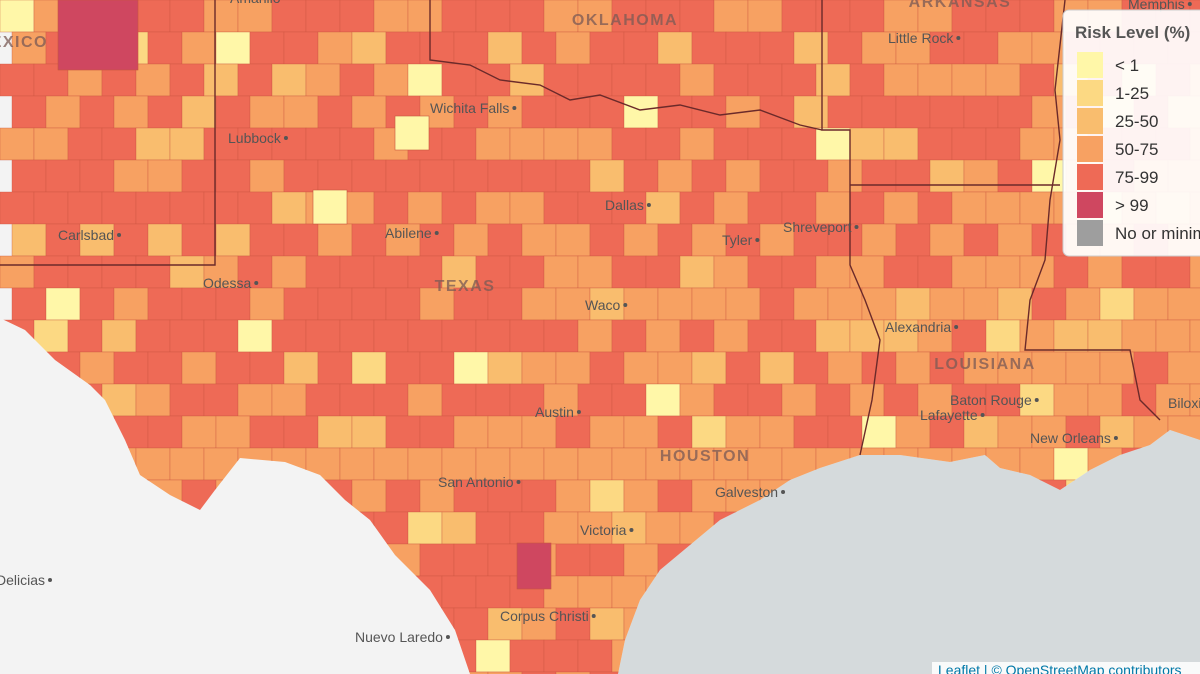 The width and height of the screenshot is (1200, 674). What do you see at coordinates (476, 482) in the screenshot?
I see `city-label: San Antonio` at bounding box center [476, 482].